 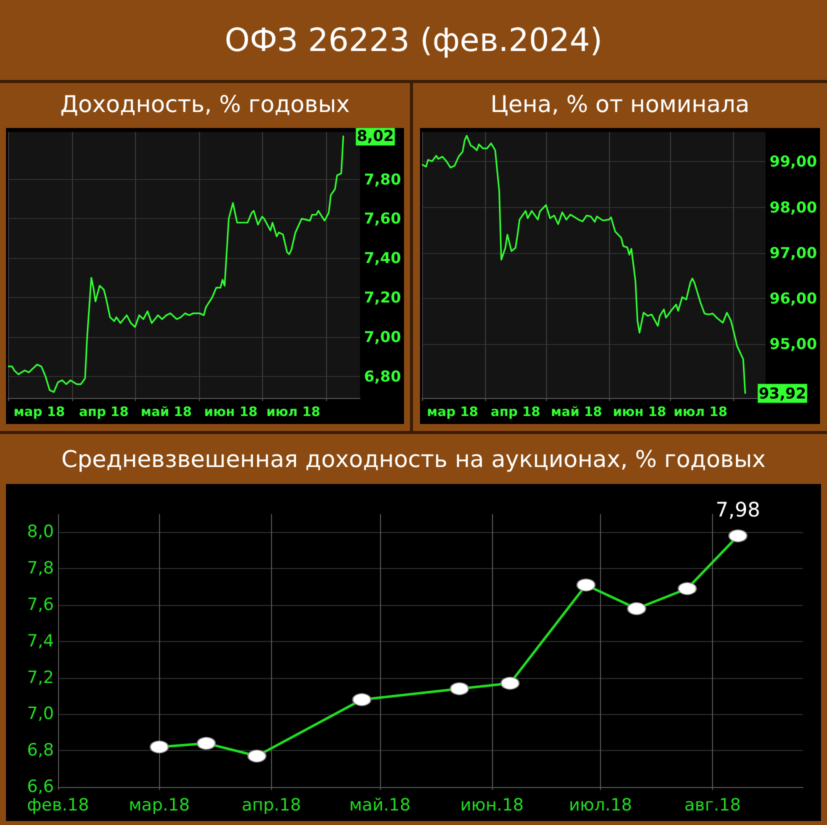 I want to click on y-tick-label: 7,80, so click(x=383, y=179).